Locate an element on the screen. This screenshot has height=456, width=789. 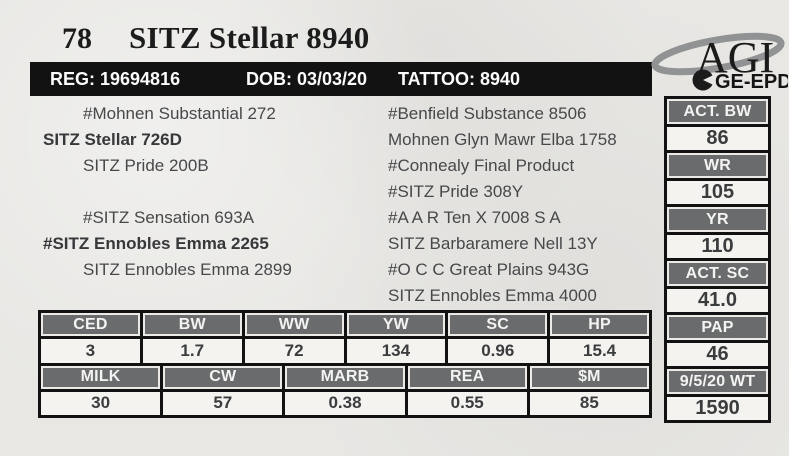
pedigree-ancestor: #O C C Great Plains 943G is located at coordinates (489, 269).